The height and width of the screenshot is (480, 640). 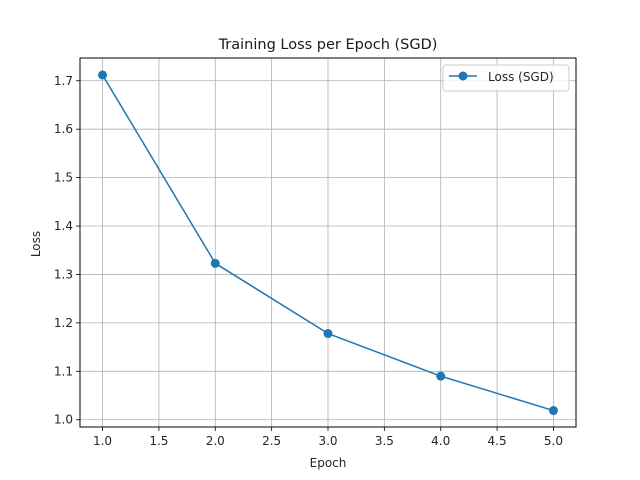 What do you see at coordinates (271, 441) in the screenshot?
I see `x-tick-label: 2.5` at bounding box center [271, 441].